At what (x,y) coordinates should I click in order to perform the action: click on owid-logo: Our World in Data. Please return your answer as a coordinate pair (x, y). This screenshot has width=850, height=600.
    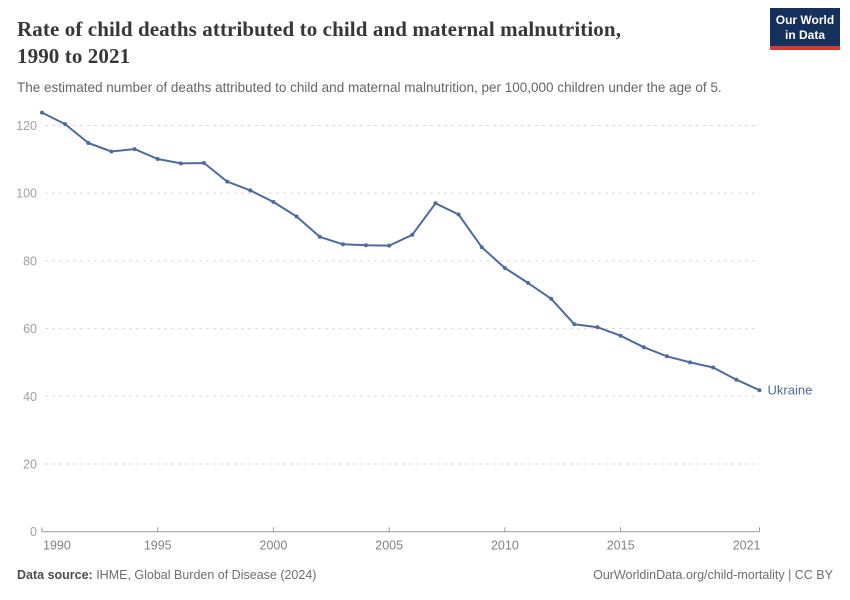
    Looking at the image, I should click on (805, 29).